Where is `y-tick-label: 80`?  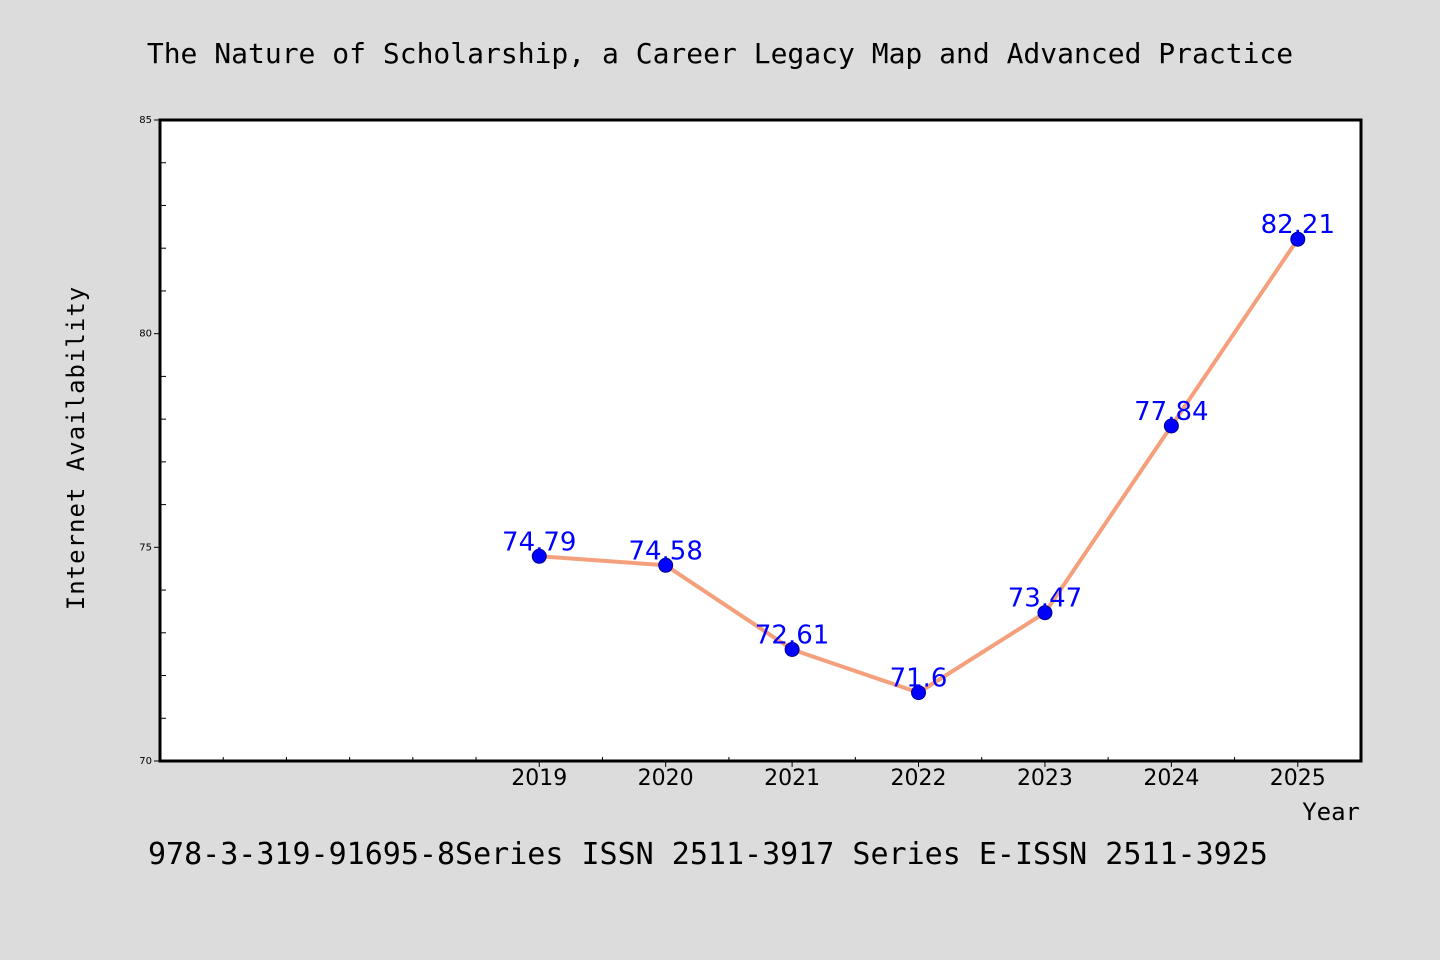
y-tick-label: 80 is located at coordinates (145, 334).